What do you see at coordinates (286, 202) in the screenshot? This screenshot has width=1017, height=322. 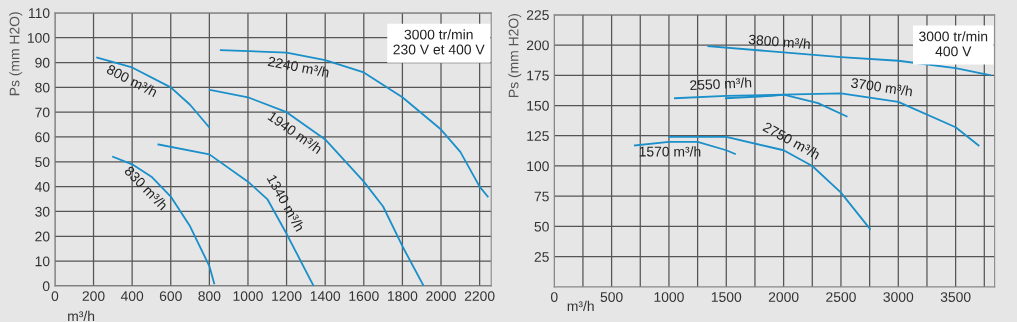 I see `text: 1340 m³/h` at bounding box center [286, 202].